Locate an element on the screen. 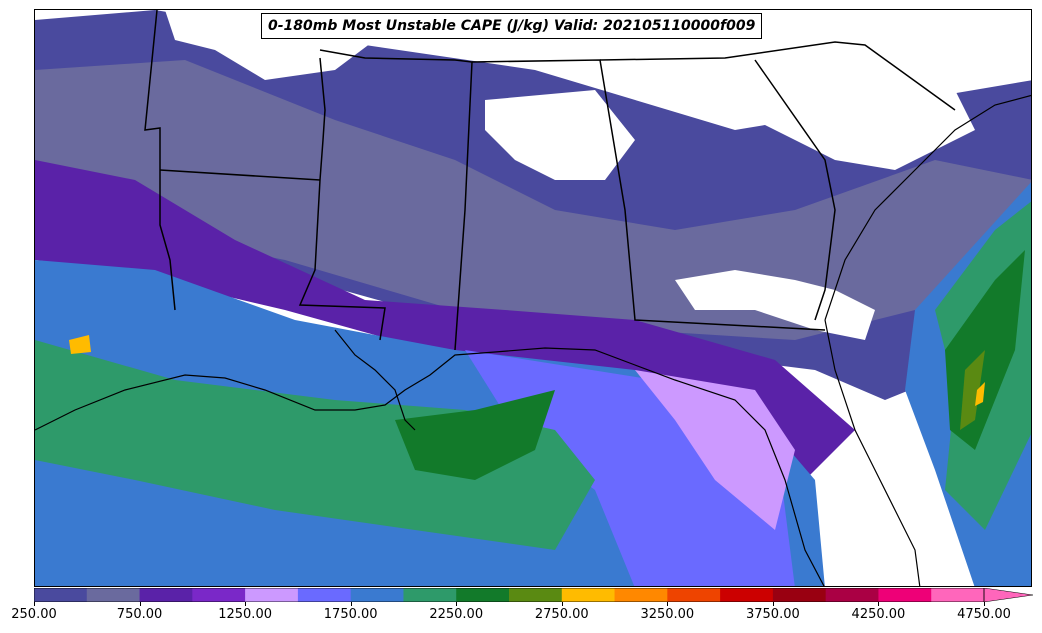  colorbar-tick-label: 3250.00 is located at coordinates (667, 614).